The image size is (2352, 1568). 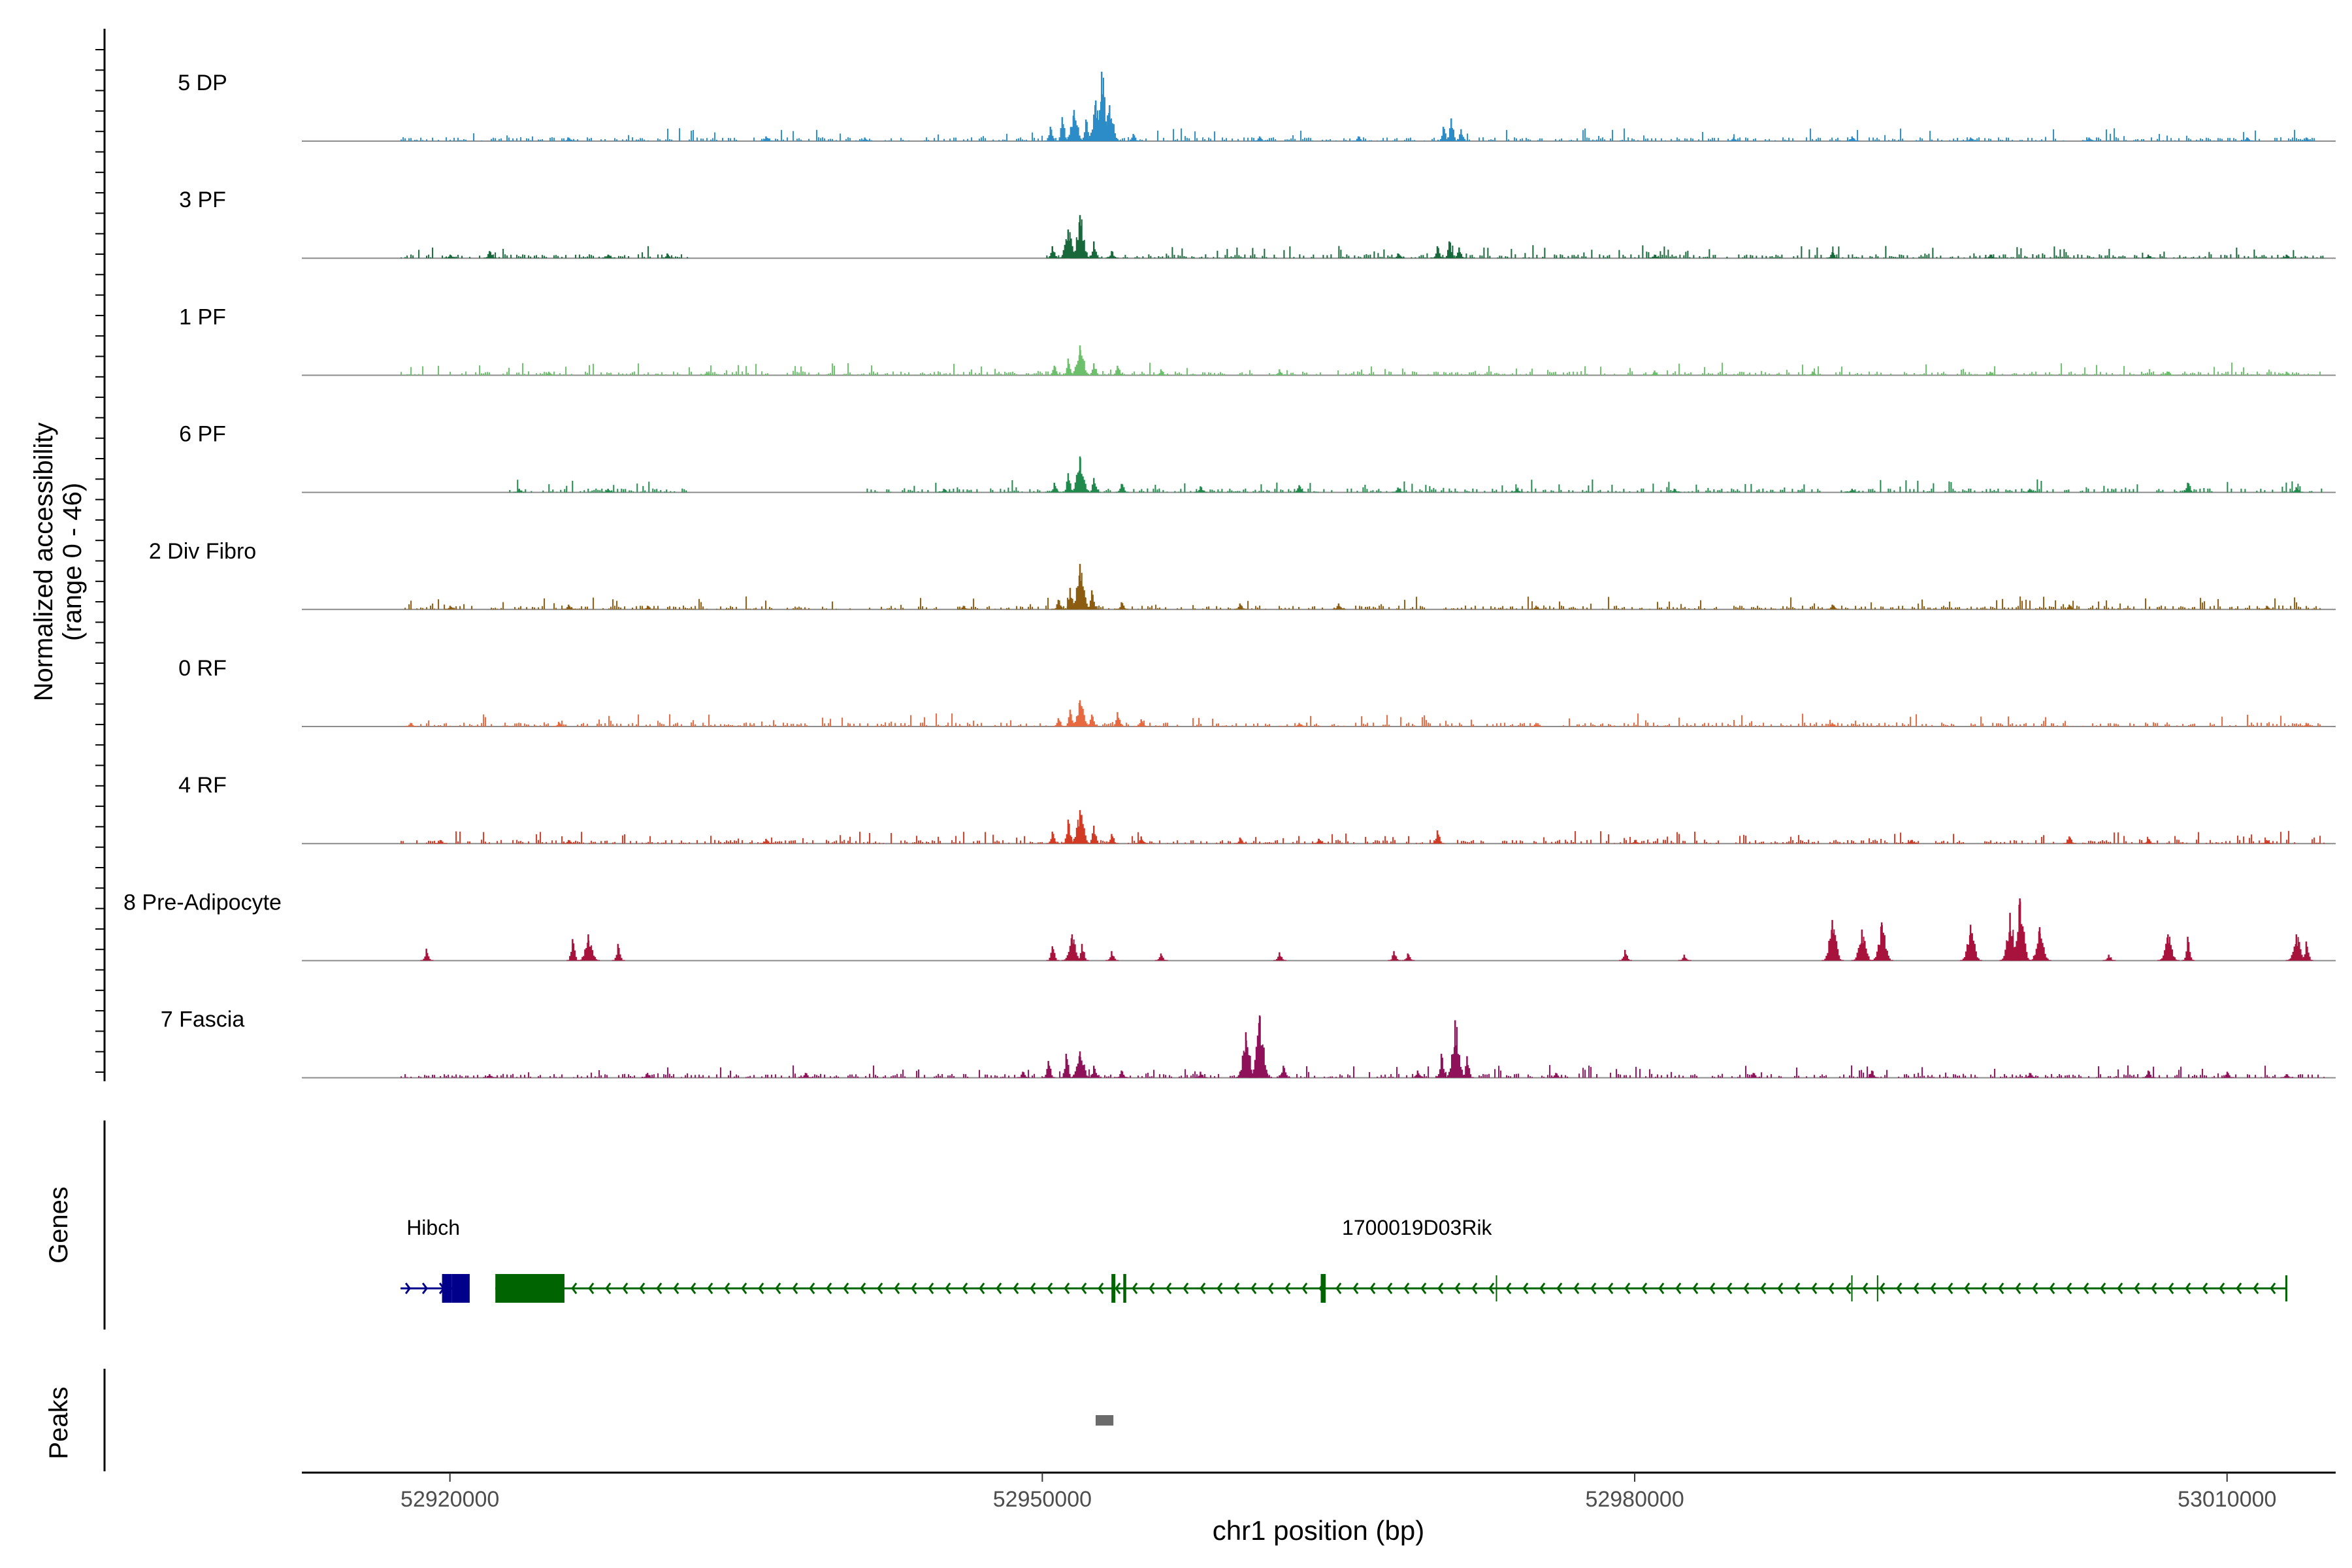 What do you see at coordinates (202, 200) in the screenshot?
I see `track-label: 3 PF` at bounding box center [202, 200].